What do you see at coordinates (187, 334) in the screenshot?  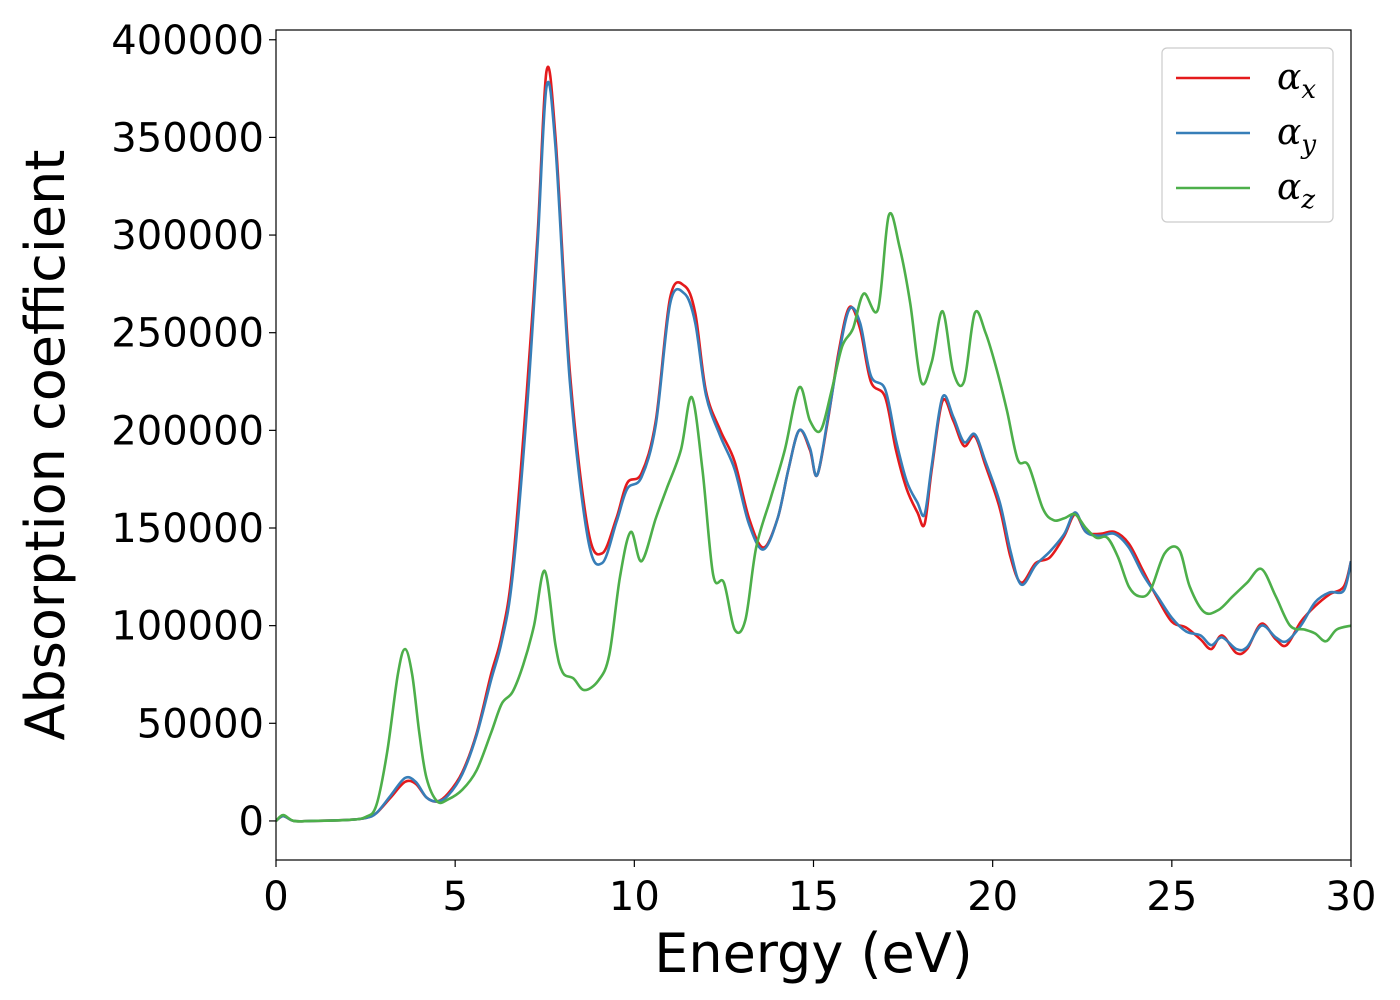 I see `y-tick-label: 250000` at bounding box center [187, 334].